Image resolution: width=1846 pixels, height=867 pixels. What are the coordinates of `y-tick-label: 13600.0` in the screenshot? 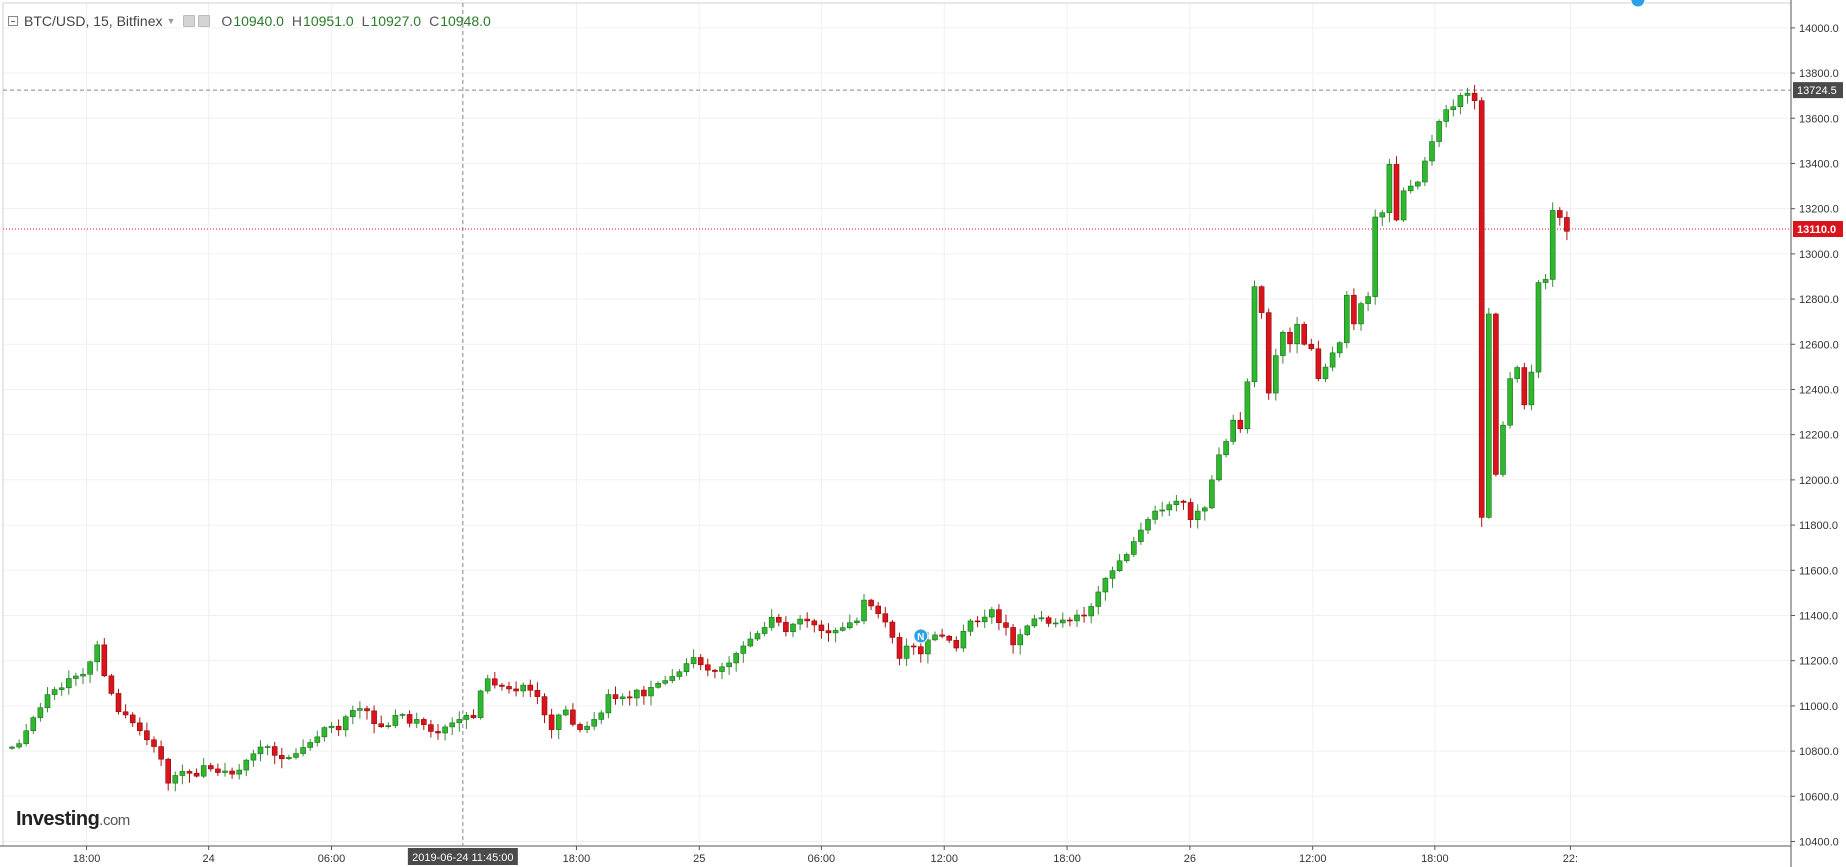 It's located at (1819, 119).